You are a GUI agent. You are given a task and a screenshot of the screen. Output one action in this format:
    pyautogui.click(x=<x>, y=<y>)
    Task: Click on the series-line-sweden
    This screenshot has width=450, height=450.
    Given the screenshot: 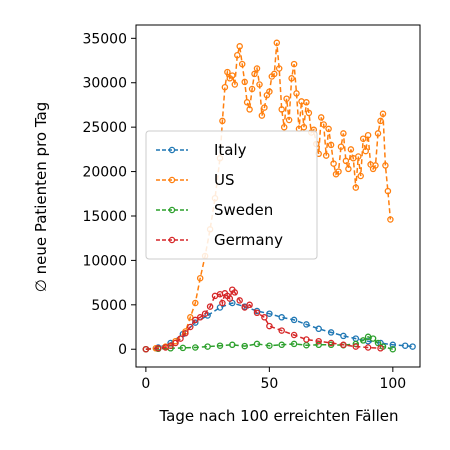 What is the action you would take?
    pyautogui.click(x=269, y=342)
    